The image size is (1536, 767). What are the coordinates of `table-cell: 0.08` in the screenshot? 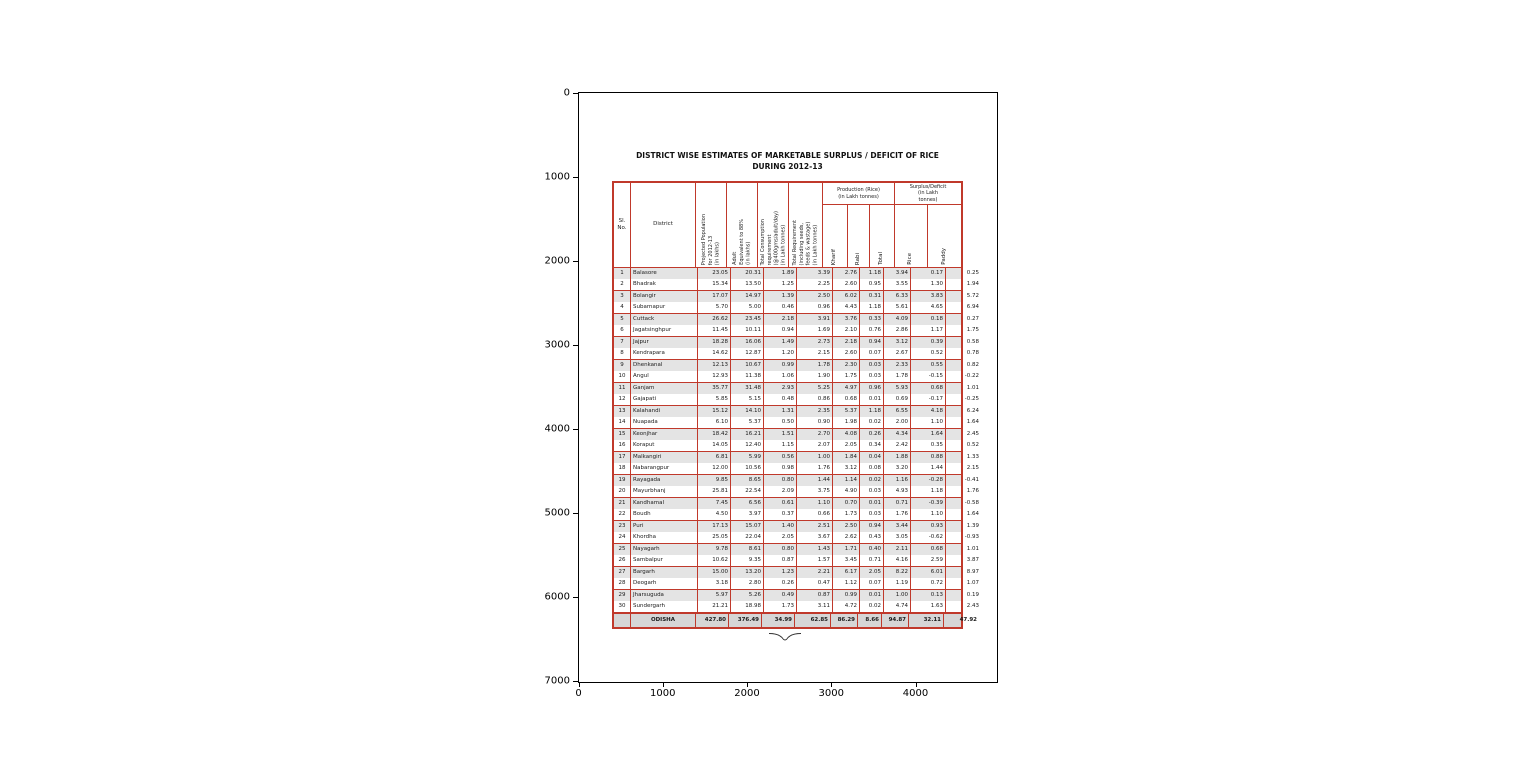 It's located at (872, 468).